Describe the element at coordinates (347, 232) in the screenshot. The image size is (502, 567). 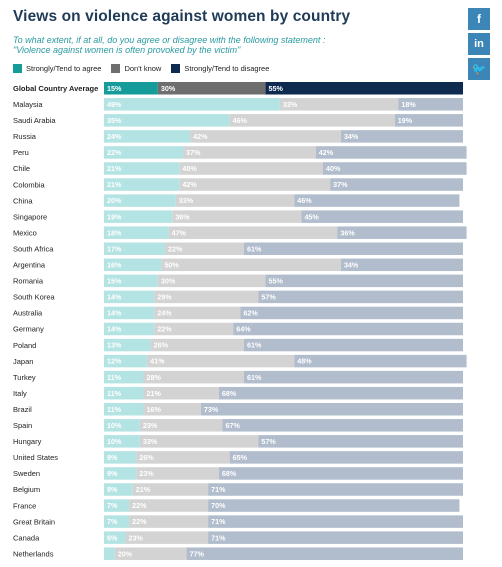
I see `data-label-disagree: 36%` at that location.